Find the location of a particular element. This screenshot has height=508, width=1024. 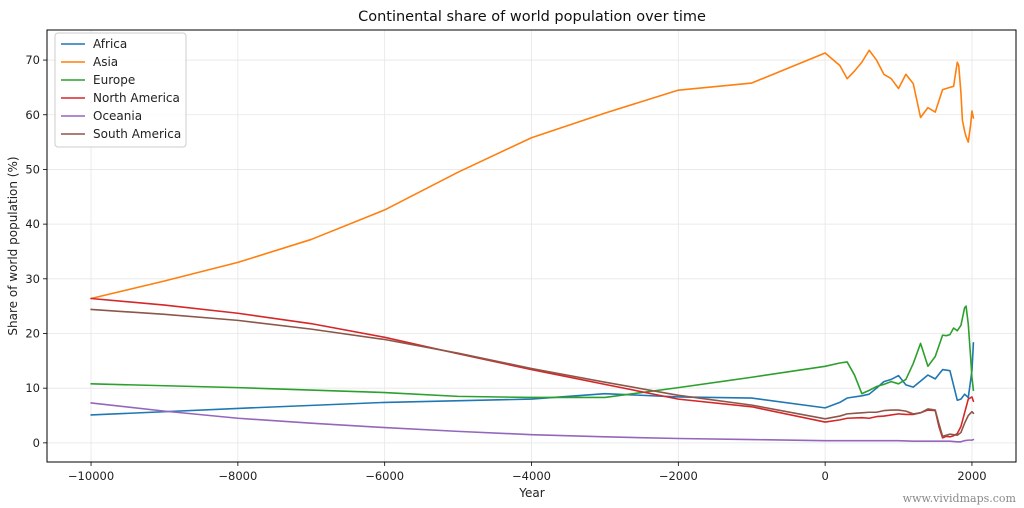

y-axis-ticks: 0 10 20 30 40 50 60 70 is located at coordinates (36, 251).